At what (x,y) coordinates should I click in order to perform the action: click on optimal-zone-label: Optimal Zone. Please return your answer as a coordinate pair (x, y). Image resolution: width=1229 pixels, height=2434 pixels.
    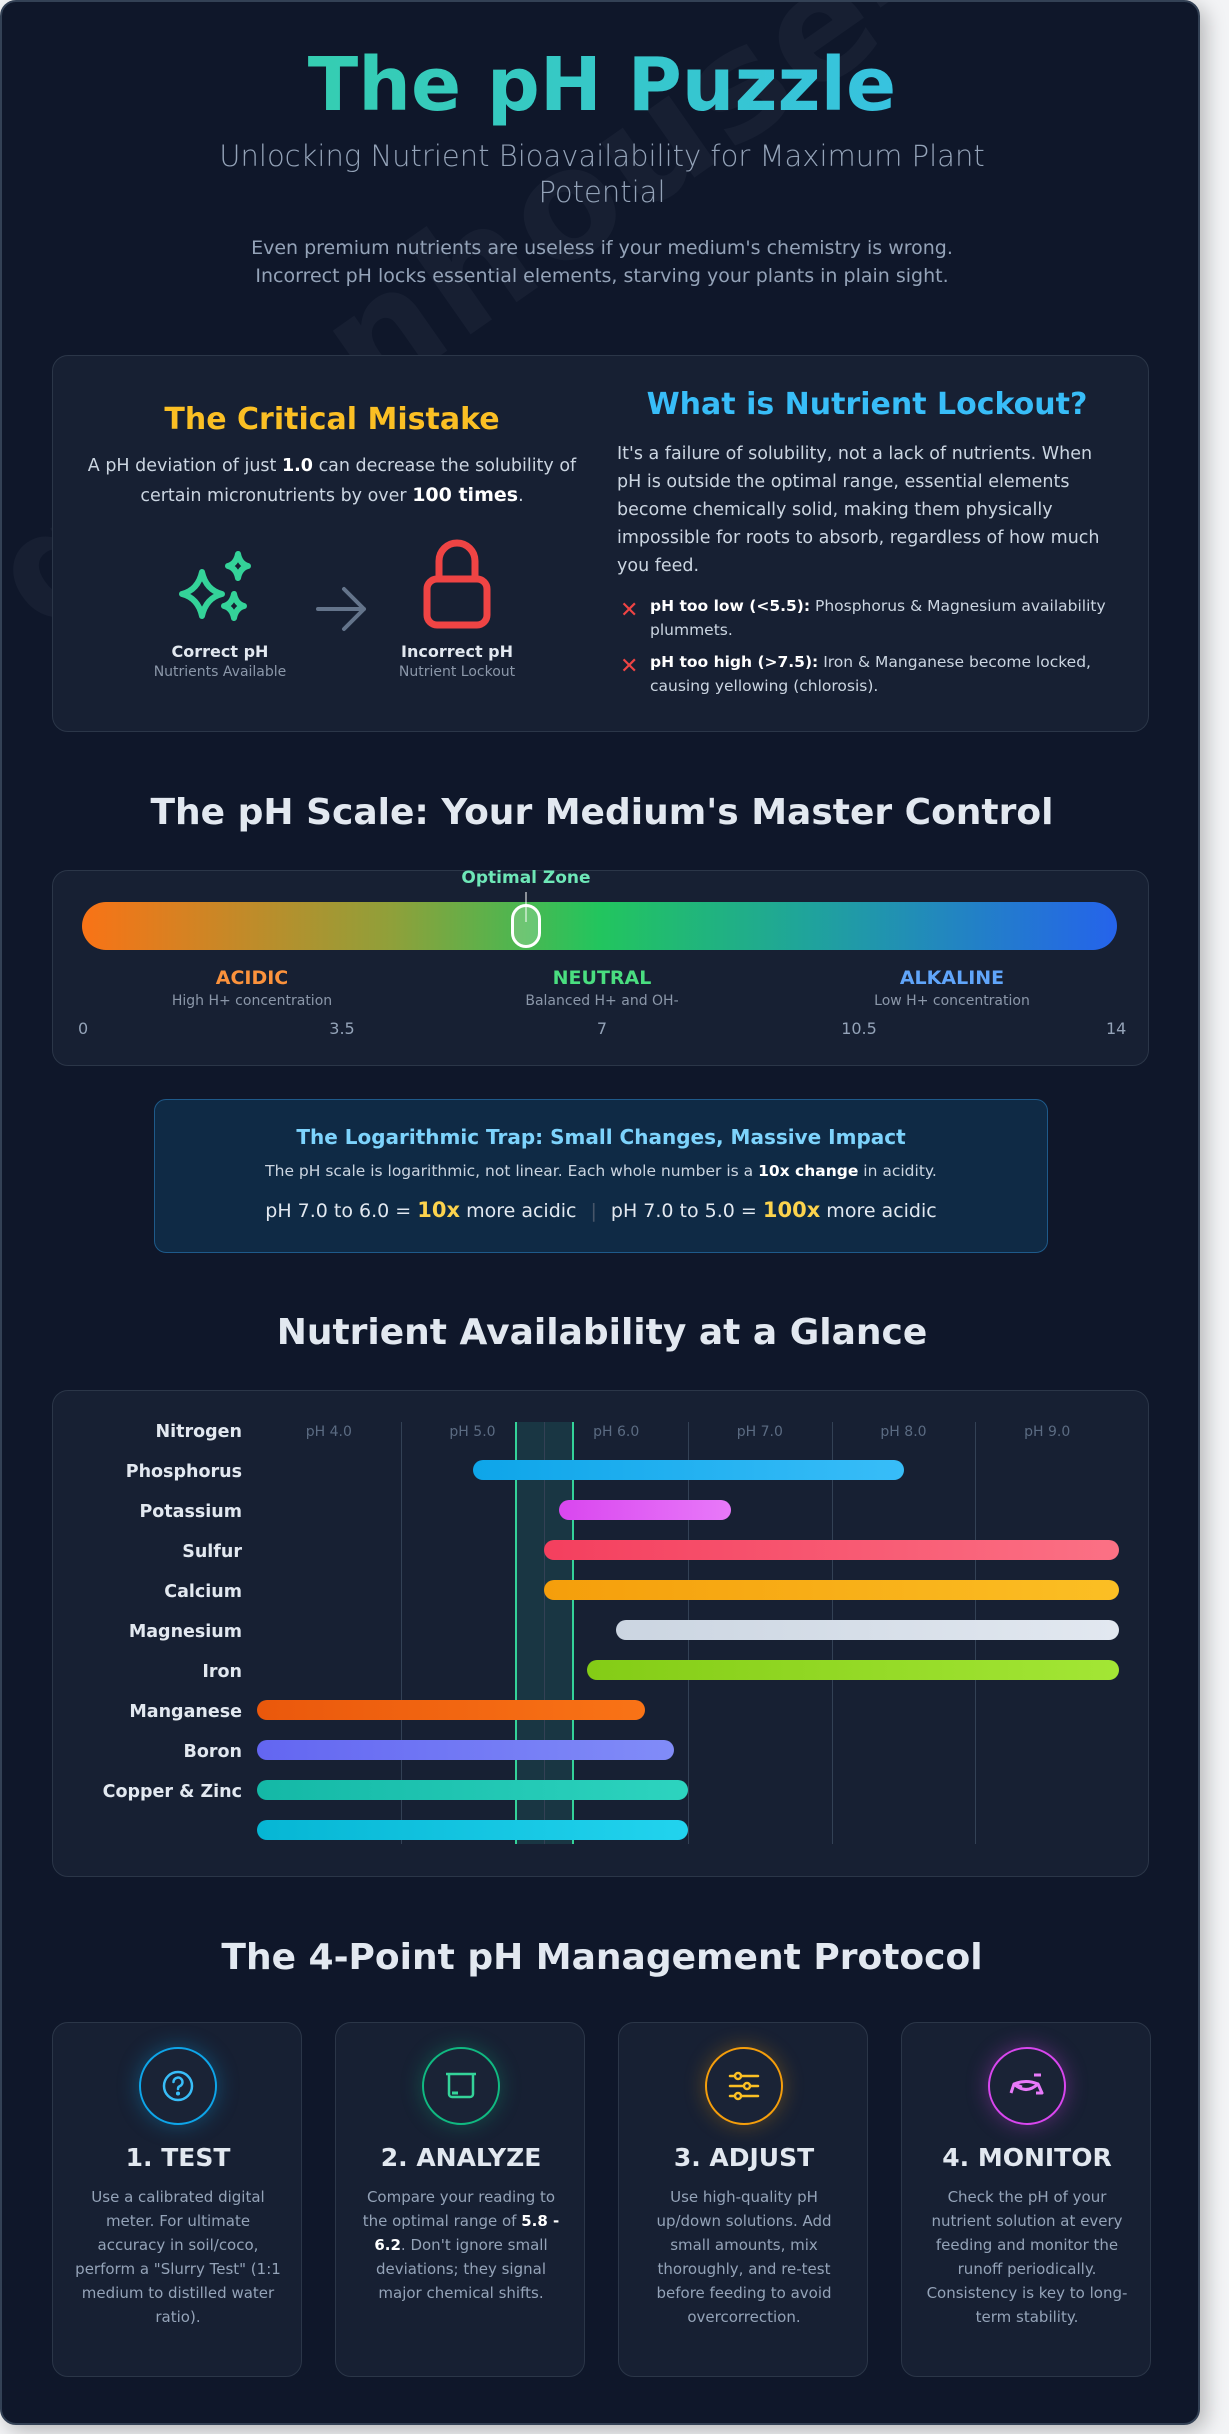
    Looking at the image, I should click on (526, 878).